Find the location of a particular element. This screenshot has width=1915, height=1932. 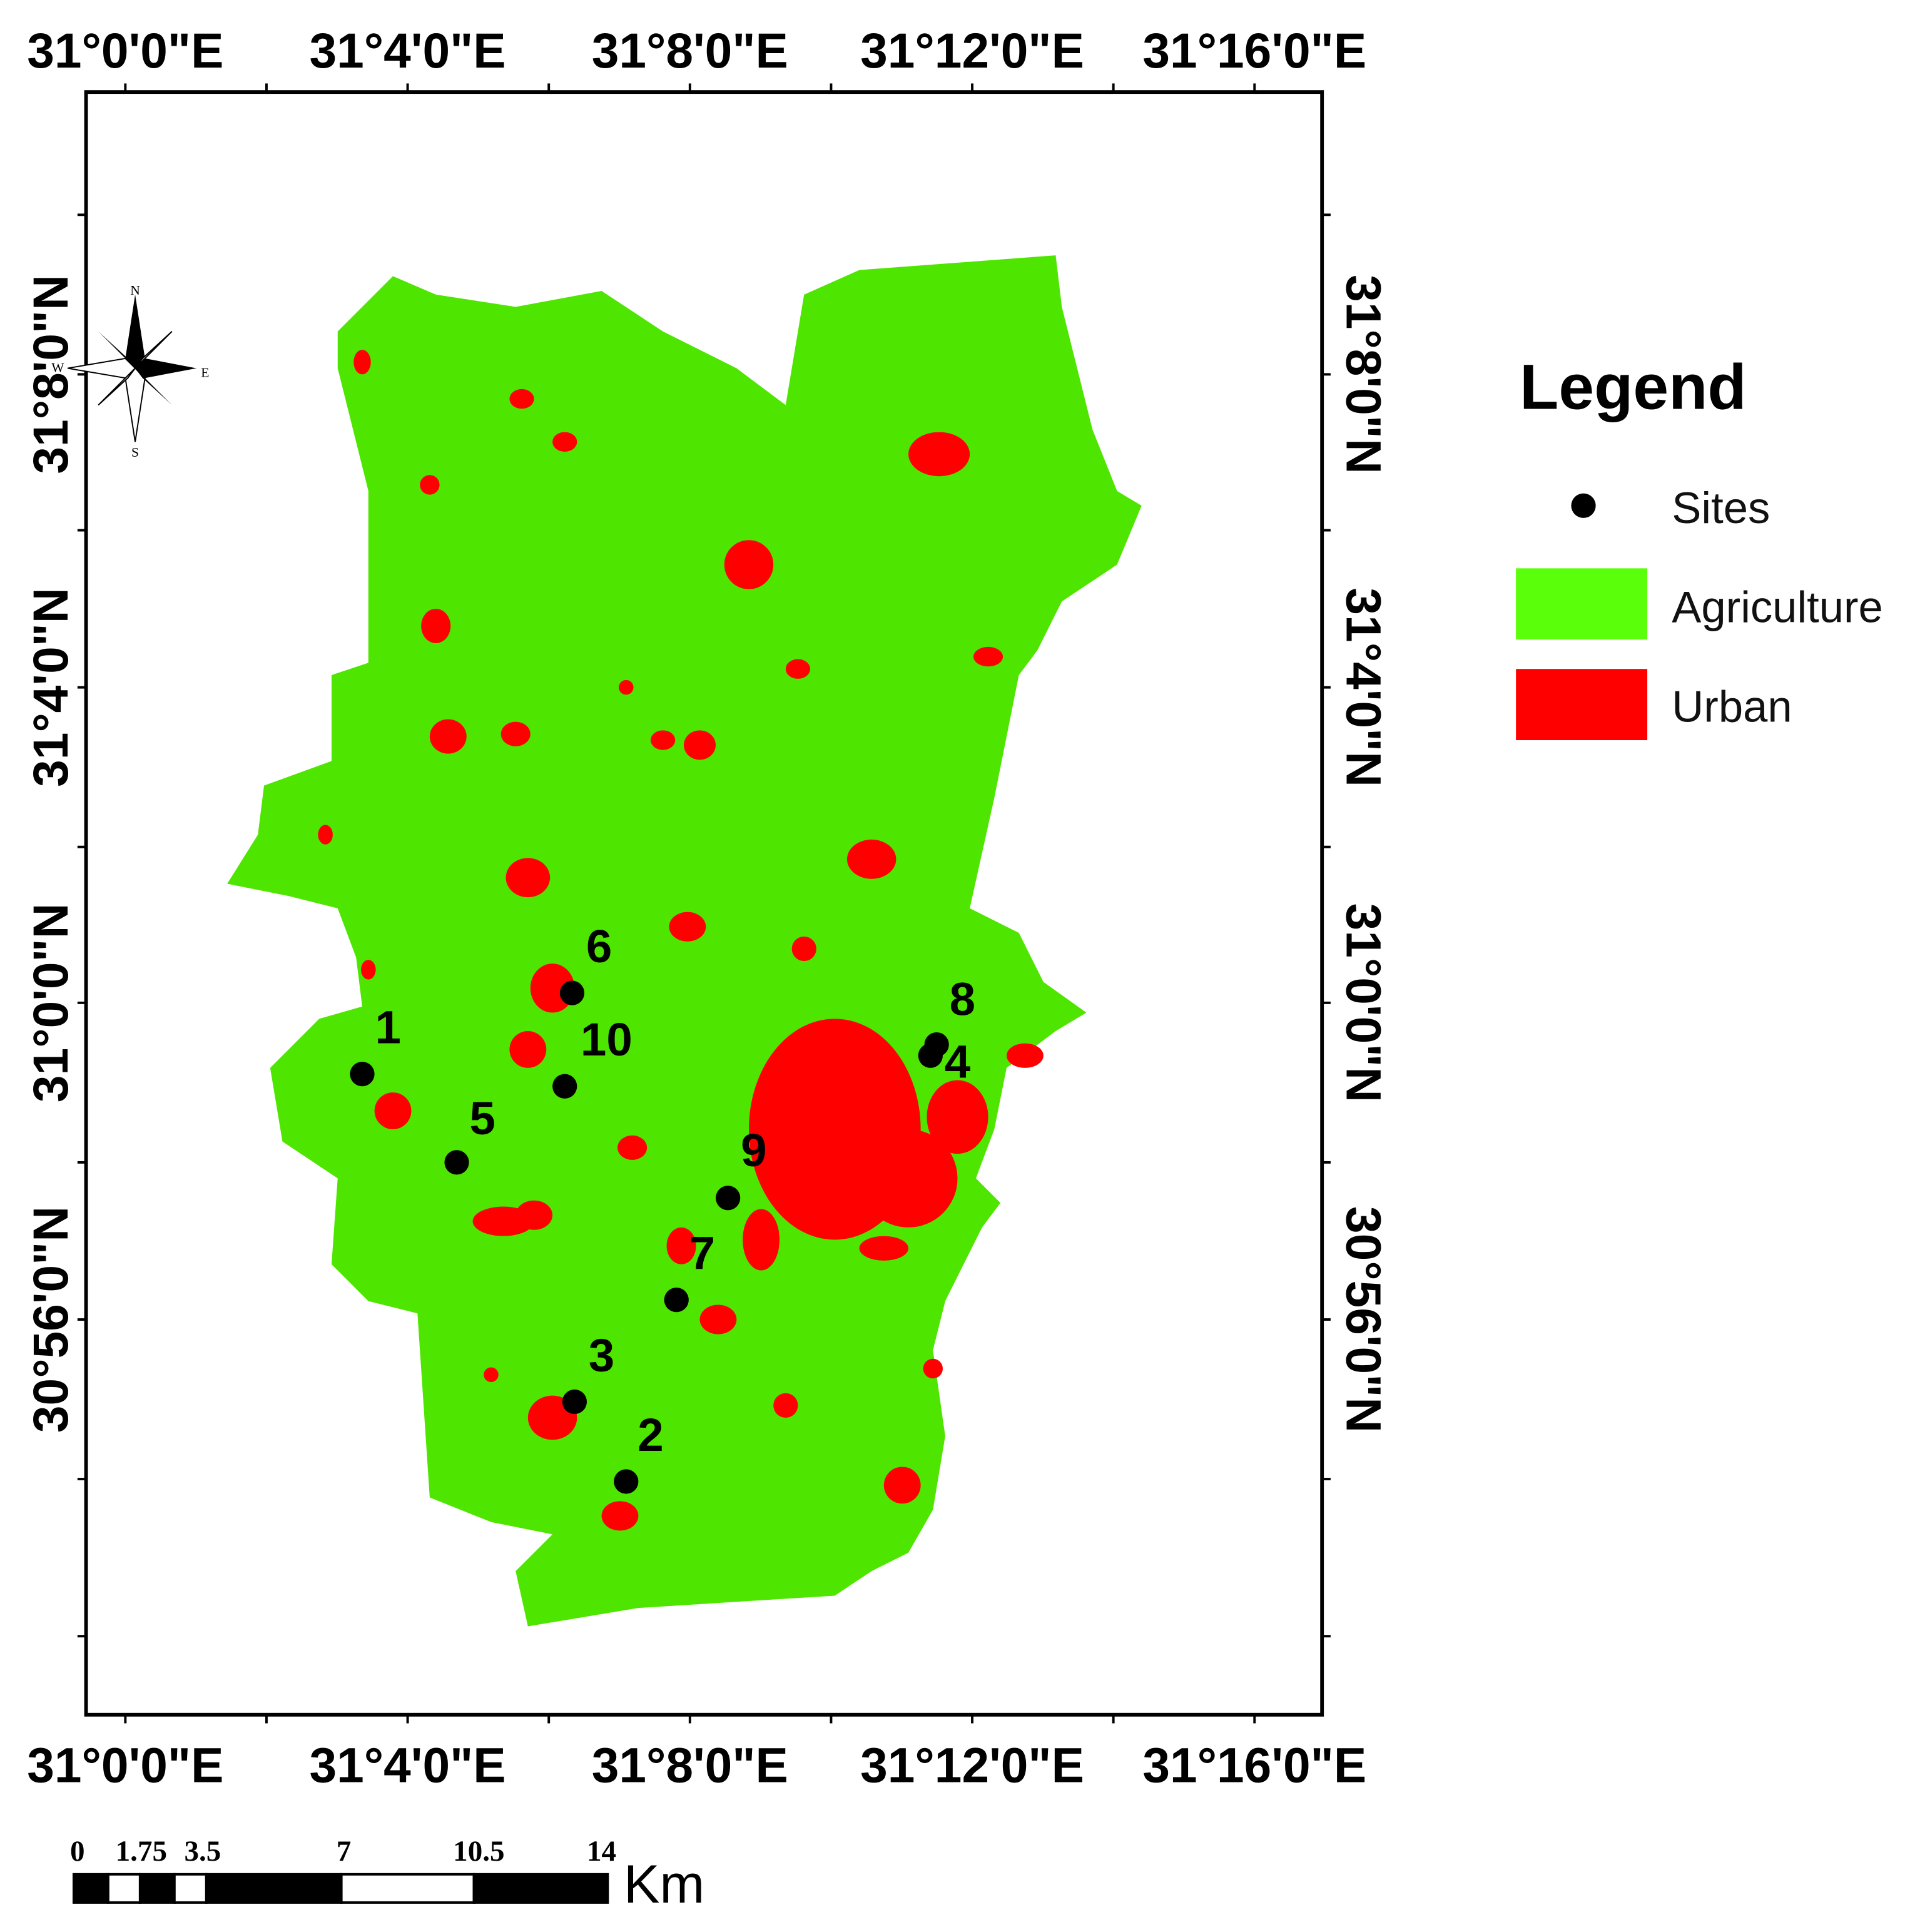

scale-label: 7 is located at coordinates (344, 1851).